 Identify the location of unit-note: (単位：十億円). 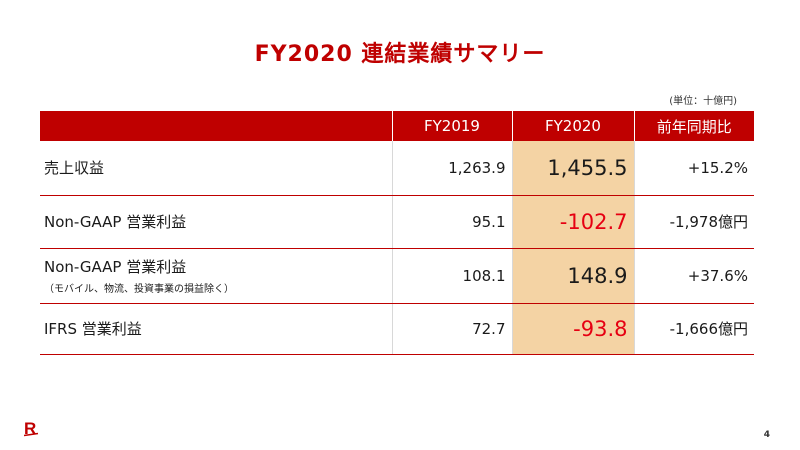
(703, 101).